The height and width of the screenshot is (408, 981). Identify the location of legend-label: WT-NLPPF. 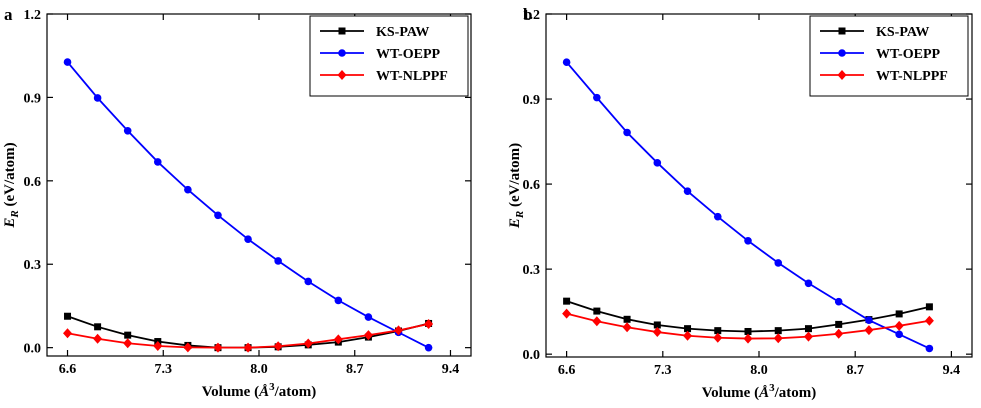
(412, 76).